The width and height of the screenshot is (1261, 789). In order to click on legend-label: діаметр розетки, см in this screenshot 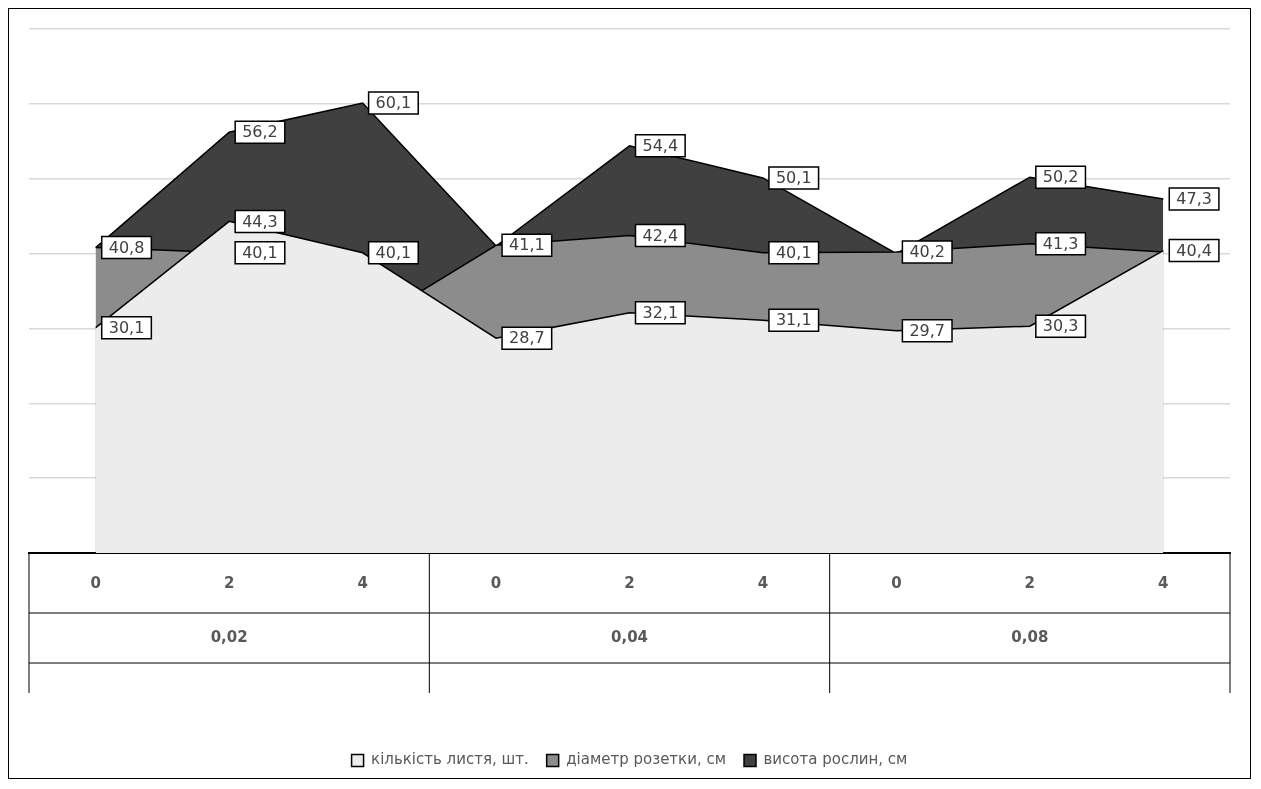, I will do `click(646, 759)`.